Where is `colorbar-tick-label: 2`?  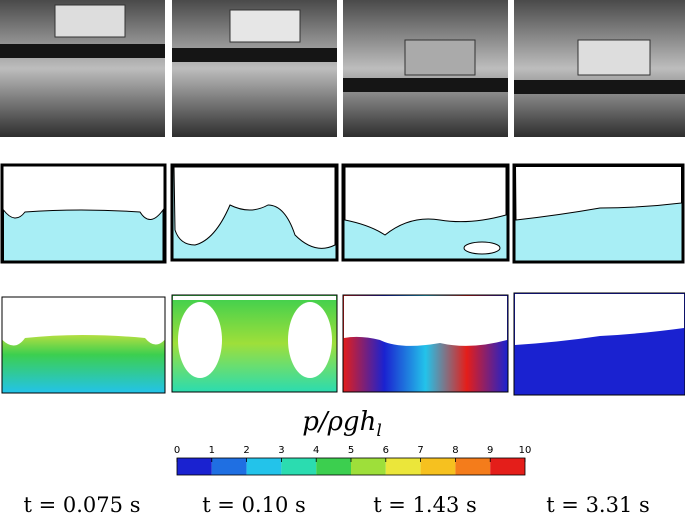
colorbar-tick-label: 2 is located at coordinates (246, 450).